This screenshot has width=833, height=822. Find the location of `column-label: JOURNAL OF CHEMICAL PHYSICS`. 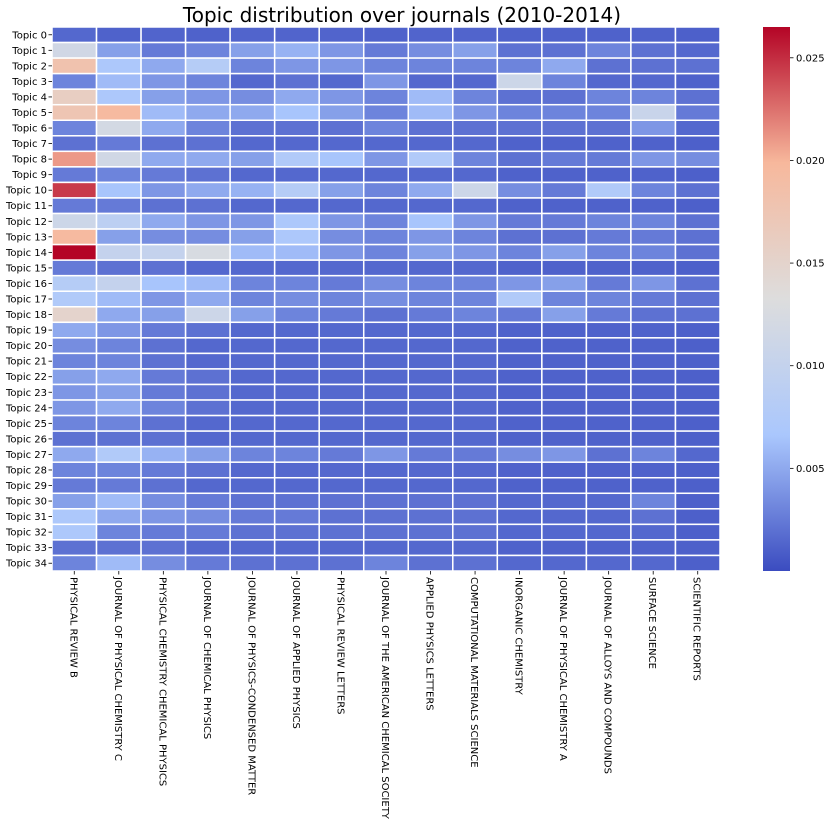

column-label: JOURNAL OF CHEMICAL PHYSICS is located at coordinates (206, 657).